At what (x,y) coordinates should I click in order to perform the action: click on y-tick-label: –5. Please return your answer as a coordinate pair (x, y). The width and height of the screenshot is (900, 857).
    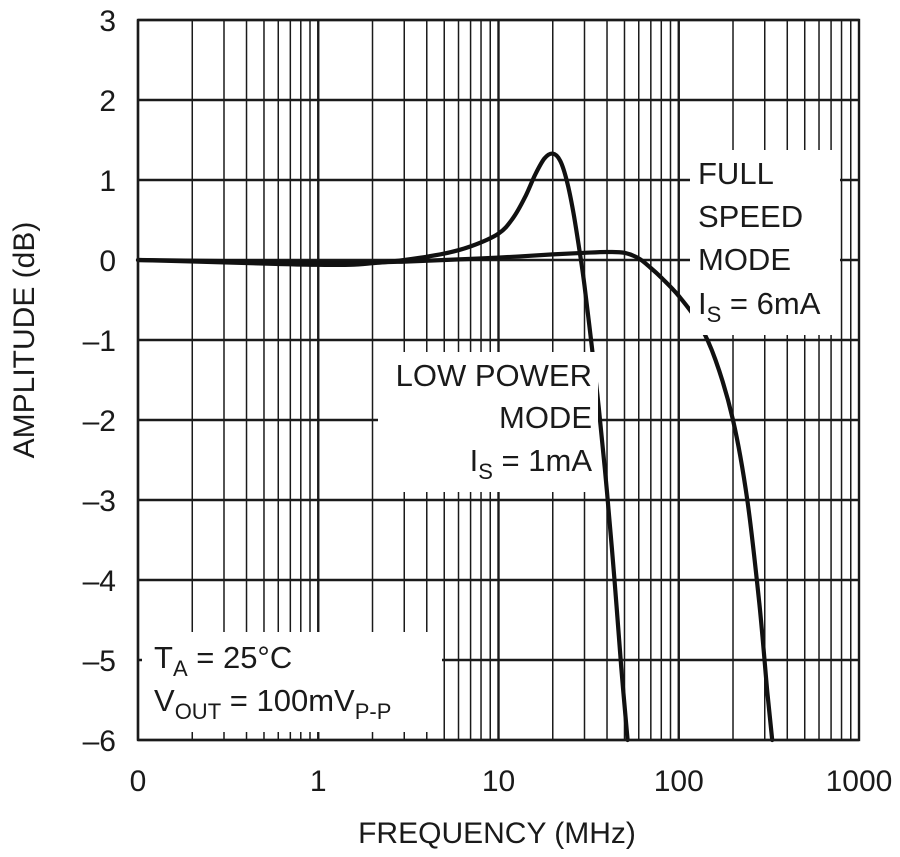
    Looking at the image, I should click on (99, 661).